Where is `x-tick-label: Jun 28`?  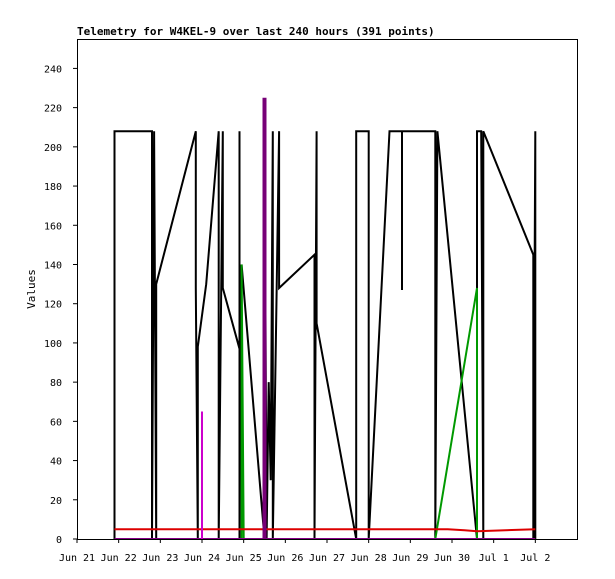
x-tick-label: Jun 28 is located at coordinates (369, 558).